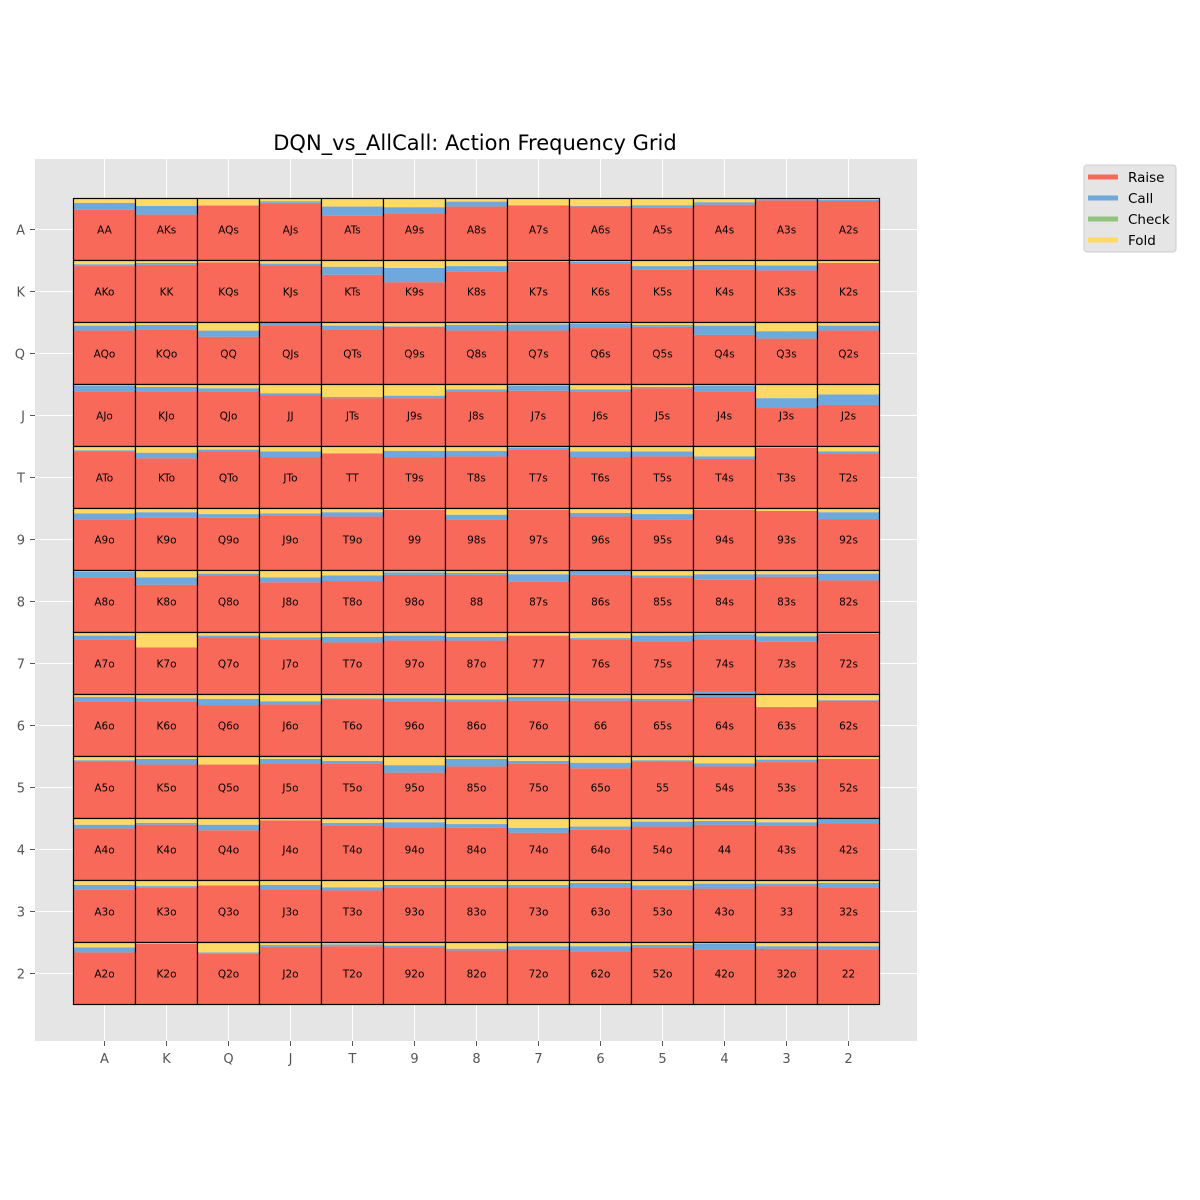 This screenshot has width=1200, height=1200. I want to click on hand-cell-32s: 32s, so click(848, 911).